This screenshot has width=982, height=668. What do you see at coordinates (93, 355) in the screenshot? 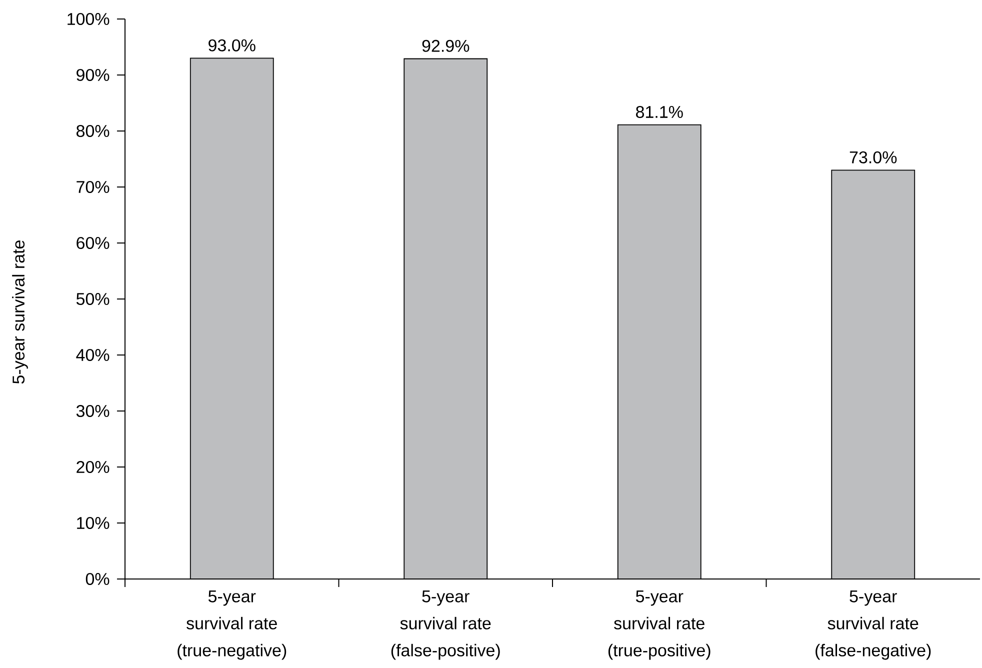
I see `y-tick-label: 40%` at bounding box center [93, 355].